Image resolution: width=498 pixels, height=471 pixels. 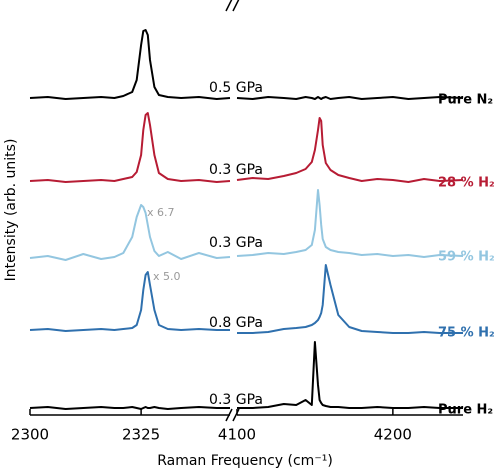 I want to click on annotation: x 5.0, so click(x=167, y=276).